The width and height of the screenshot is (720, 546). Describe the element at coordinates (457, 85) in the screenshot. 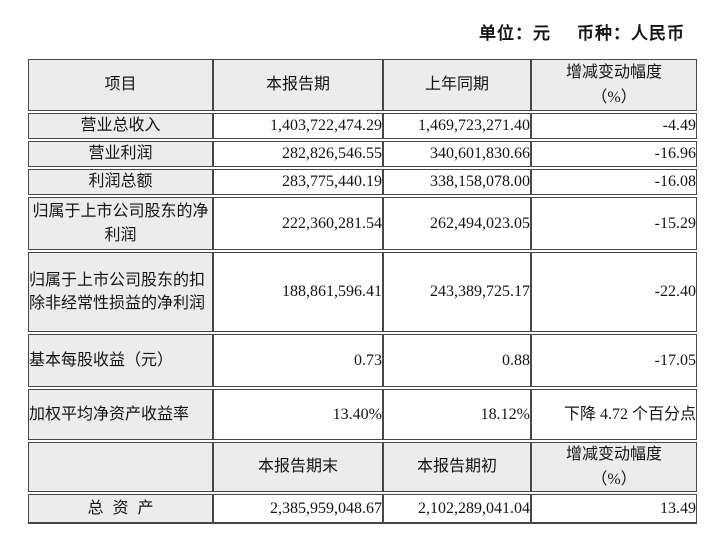

I see `header-prior-period: 上年同期` at that location.